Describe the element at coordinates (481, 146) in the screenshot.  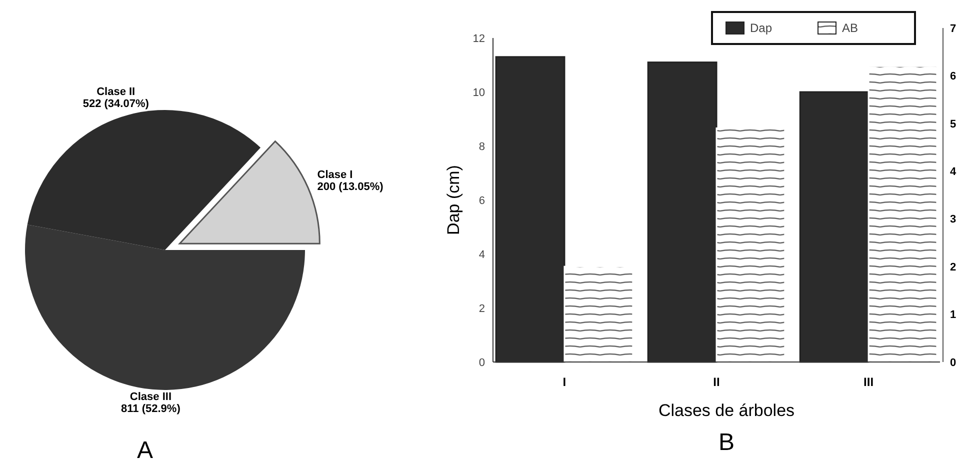
I see `y-tick-label: 8` at that location.